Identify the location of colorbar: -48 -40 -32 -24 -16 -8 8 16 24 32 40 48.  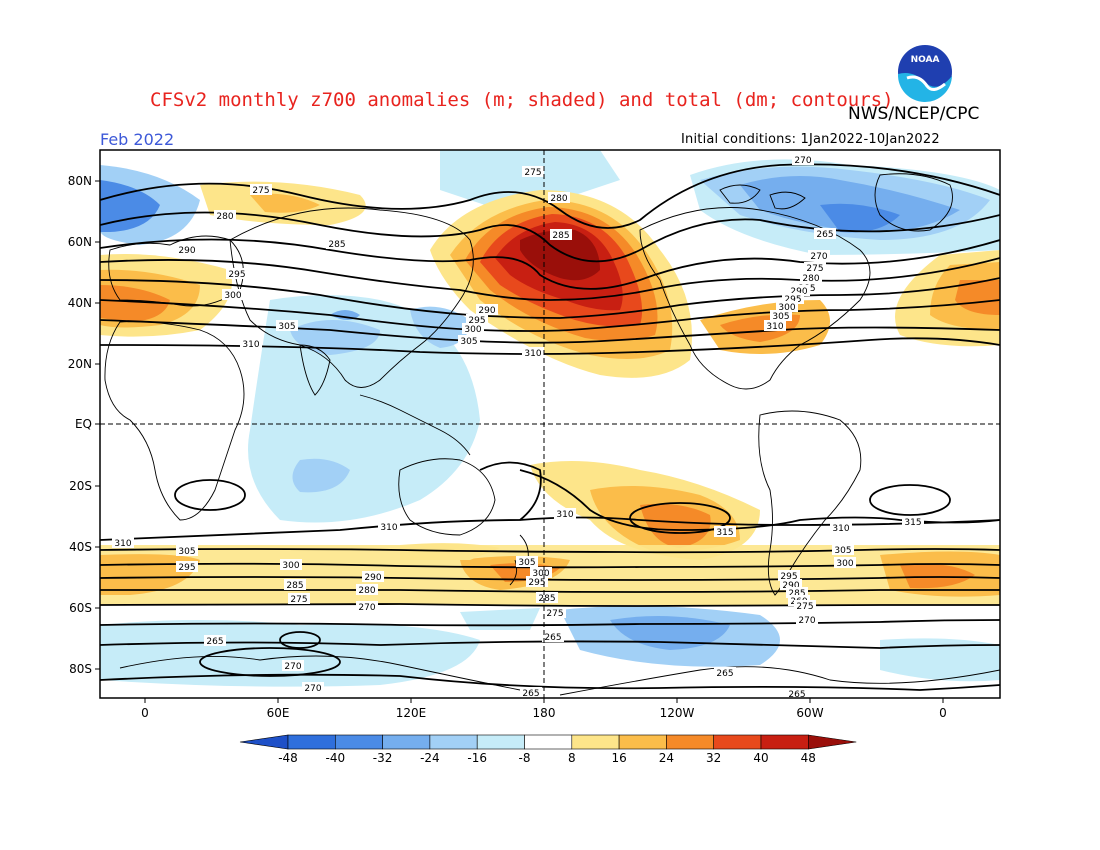
(548, 749).